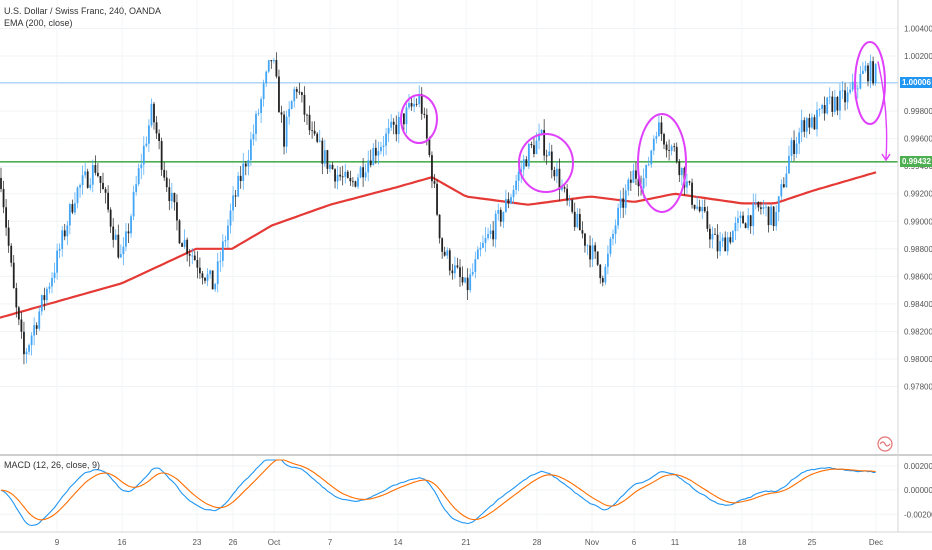 The height and width of the screenshot is (550, 932). I want to click on time-tick-label: 6, so click(634, 542).